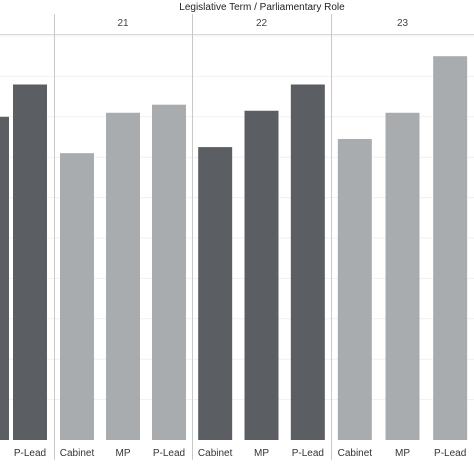  I want to click on chart-title: Legislative Term / Parliamentary Role, so click(262, 7).